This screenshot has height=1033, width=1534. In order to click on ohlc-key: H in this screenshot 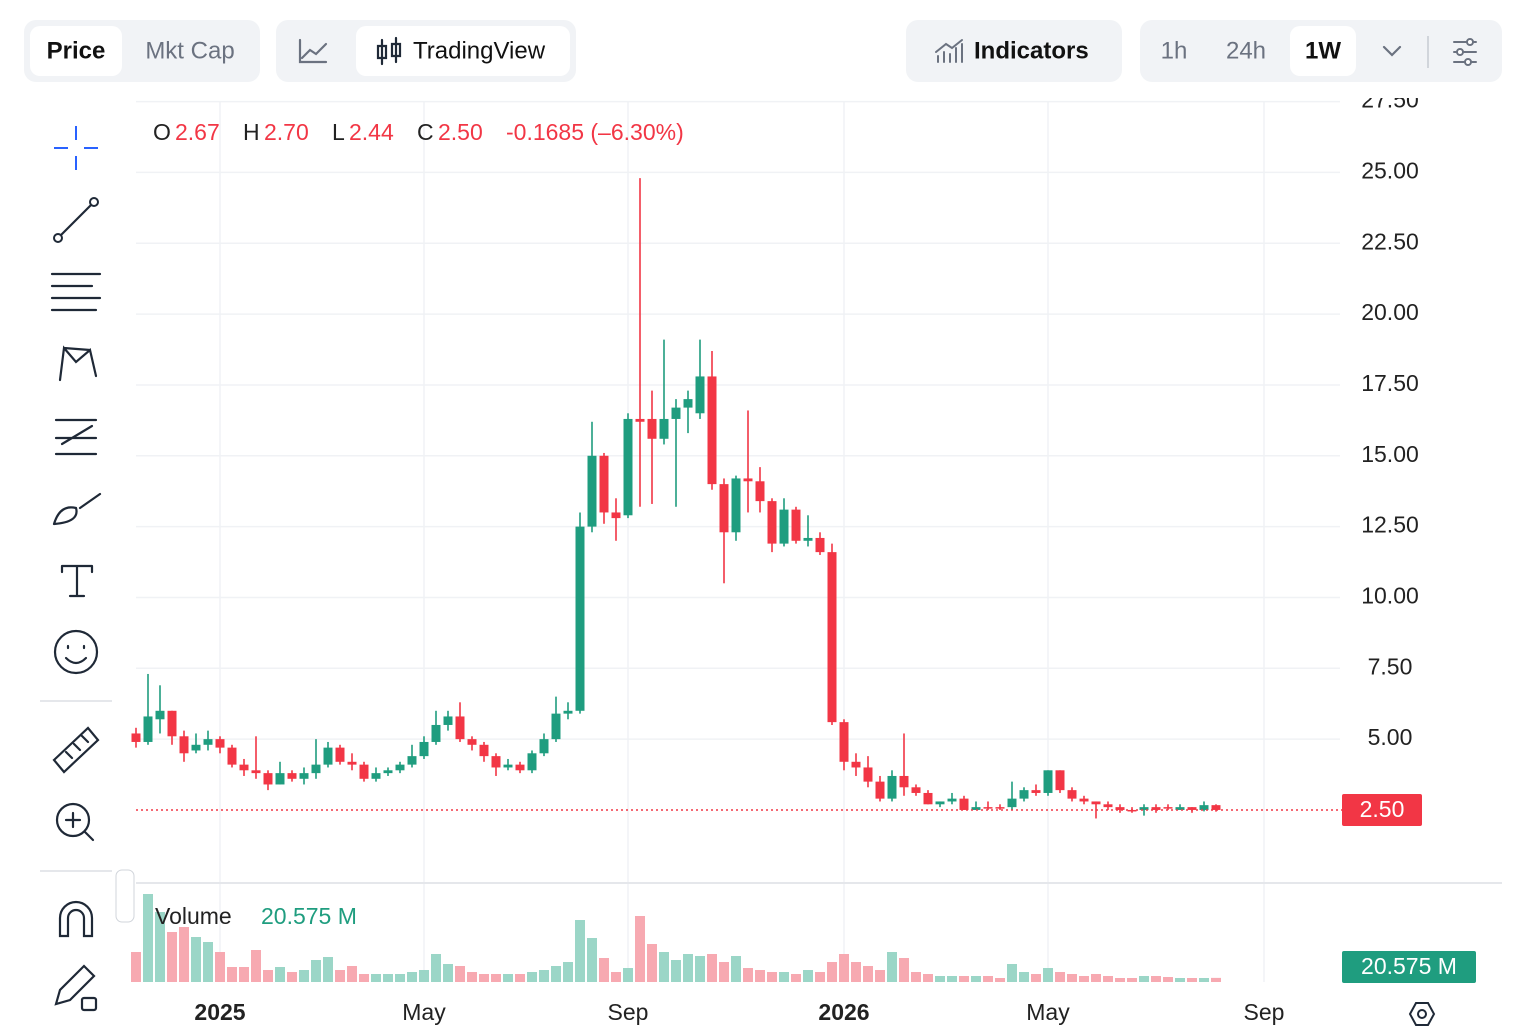, I will do `click(251, 132)`.